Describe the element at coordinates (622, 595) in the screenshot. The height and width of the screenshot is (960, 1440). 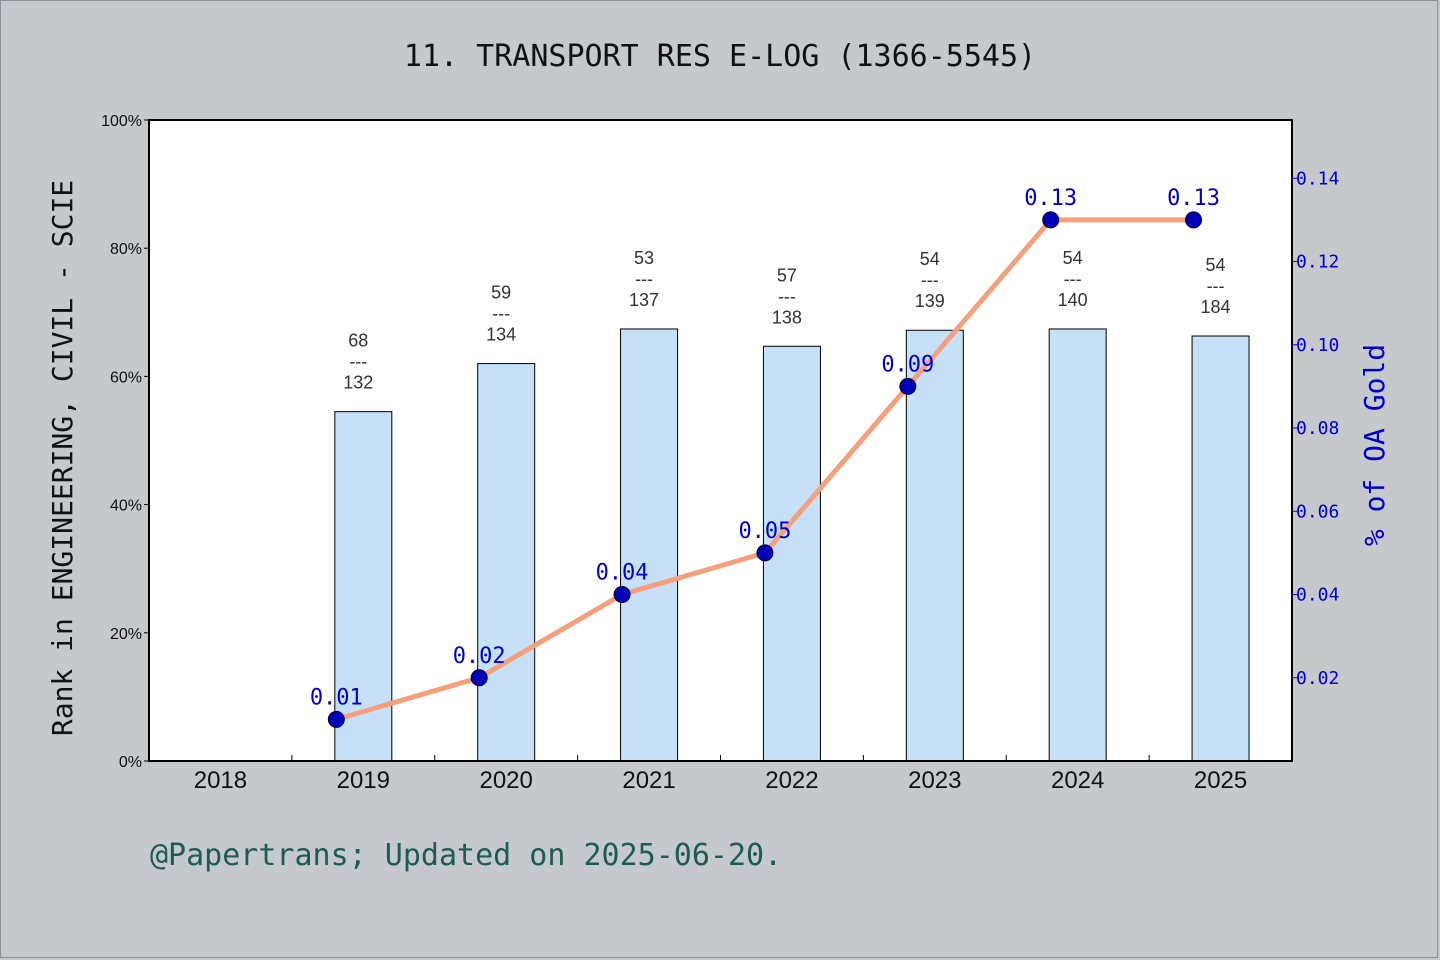
I see `oa-gold-point-2021` at that location.